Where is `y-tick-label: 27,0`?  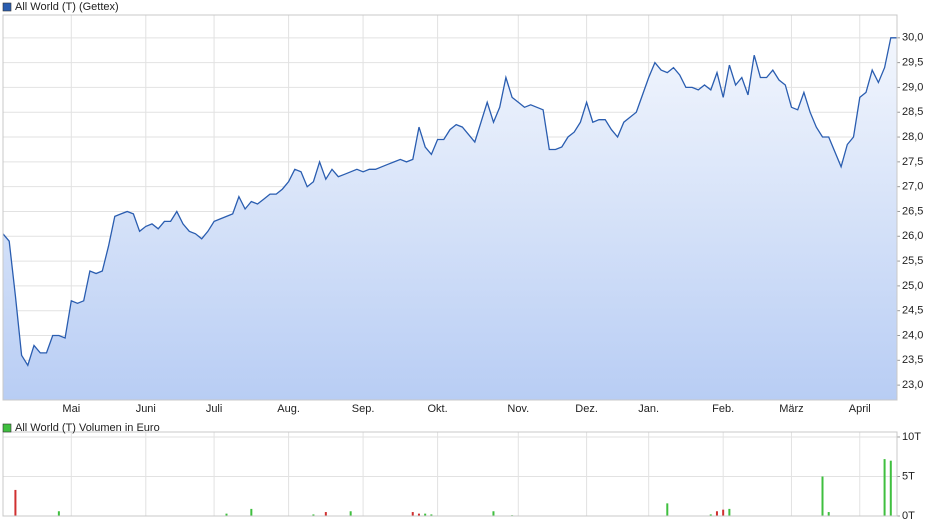 y-tick-label: 27,0 is located at coordinates (912, 187).